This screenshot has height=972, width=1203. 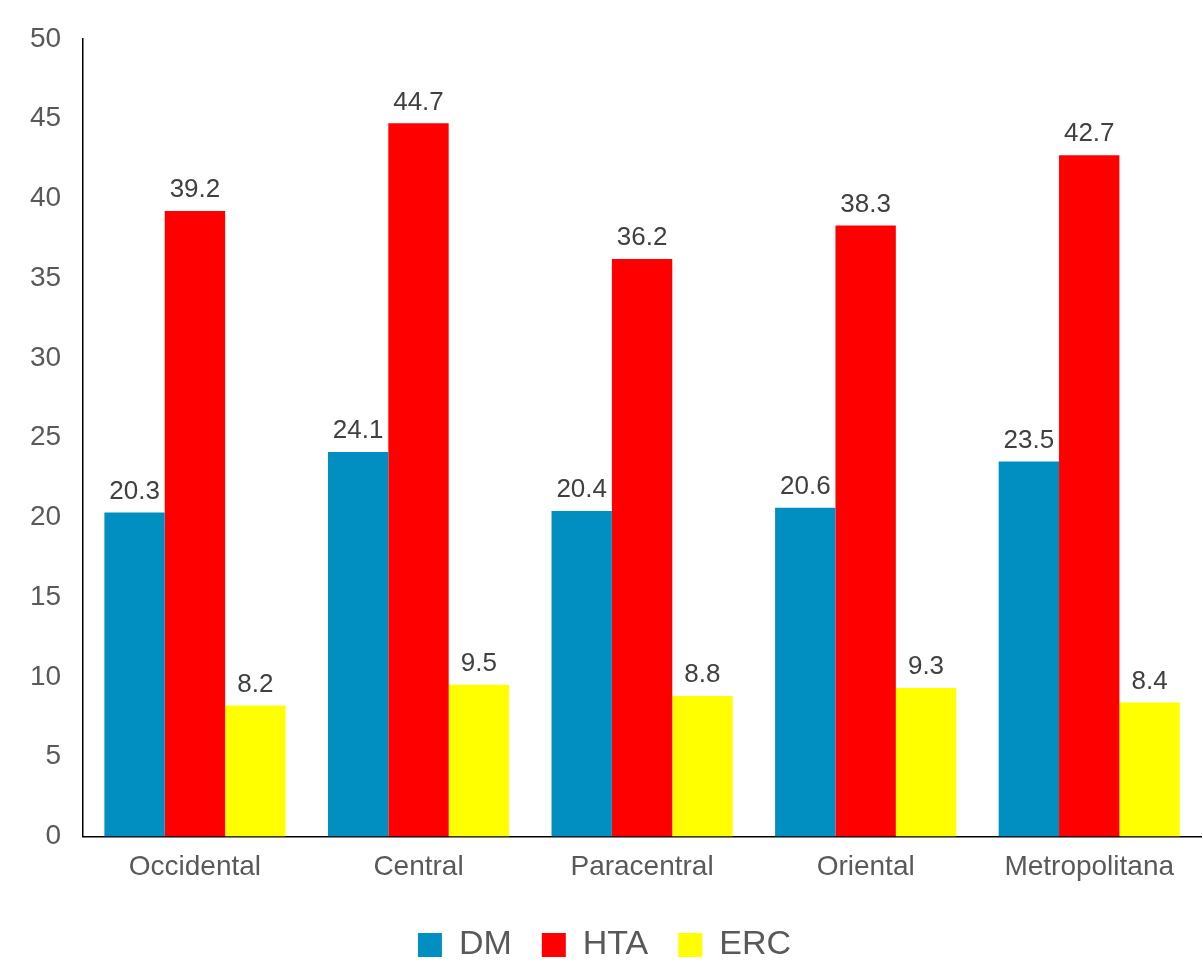 What do you see at coordinates (45, 516) in the screenshot?
I see `y-tick-label: 20` at bounding box center [45, 516].